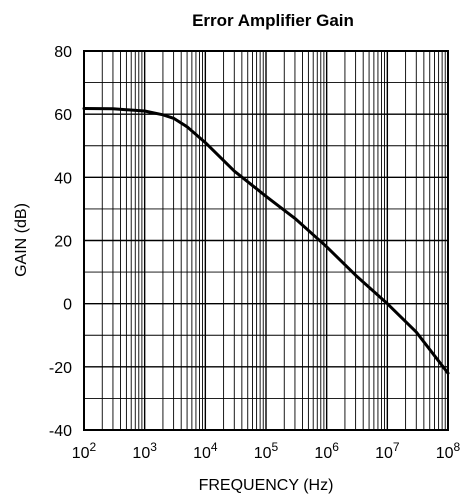 This screenshot has width=465, height=500. I want to click on x-axis-label: FREQUENCY (Hz), so click(266, 485).